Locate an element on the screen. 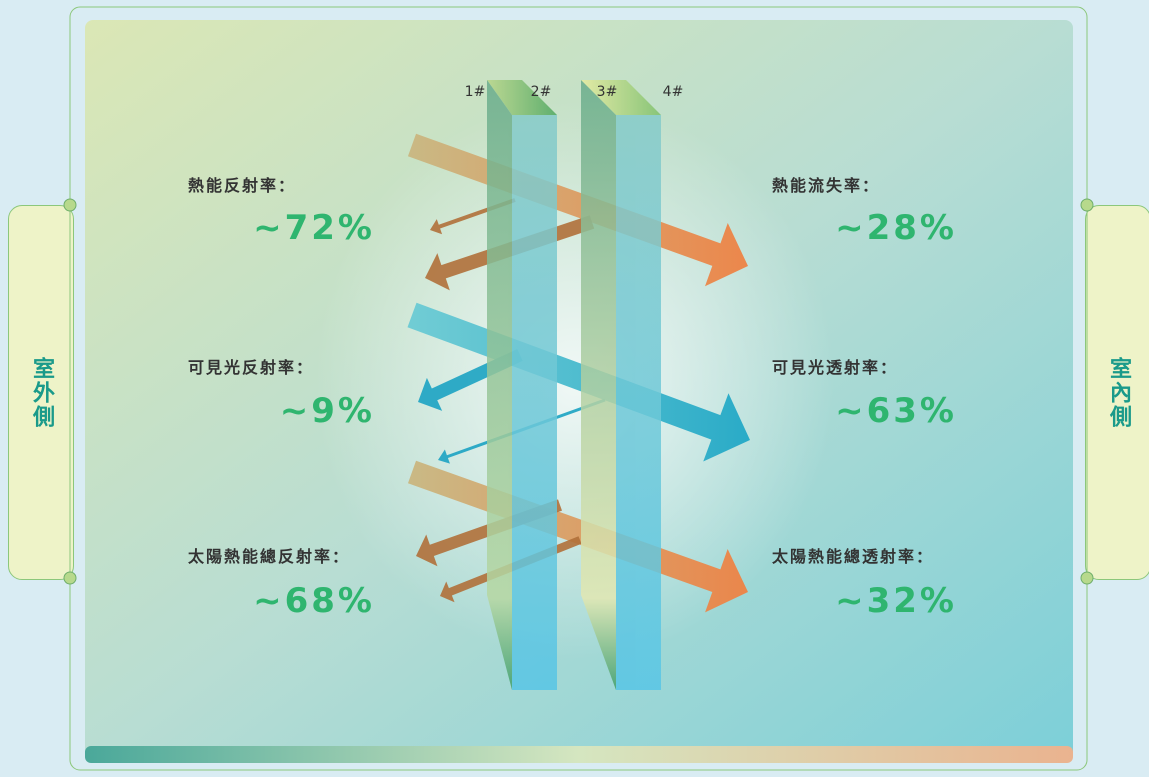  metric-value: ~72% is located at coordinates (314, 228).